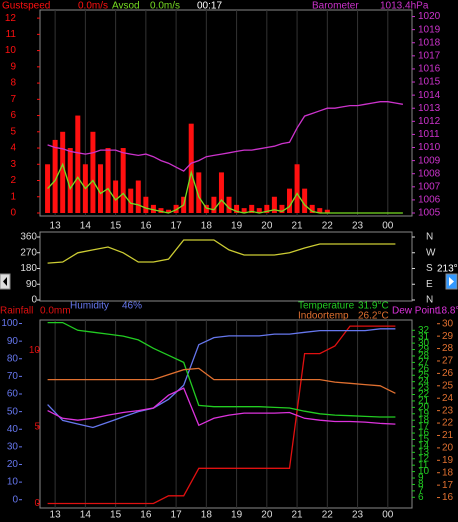 The width and height of the screenshot is (458, 522). What do you see at coordinates (448, 485) in the screenshot?
I see `y-tick-label: 17` at bounding box center [448, 485].